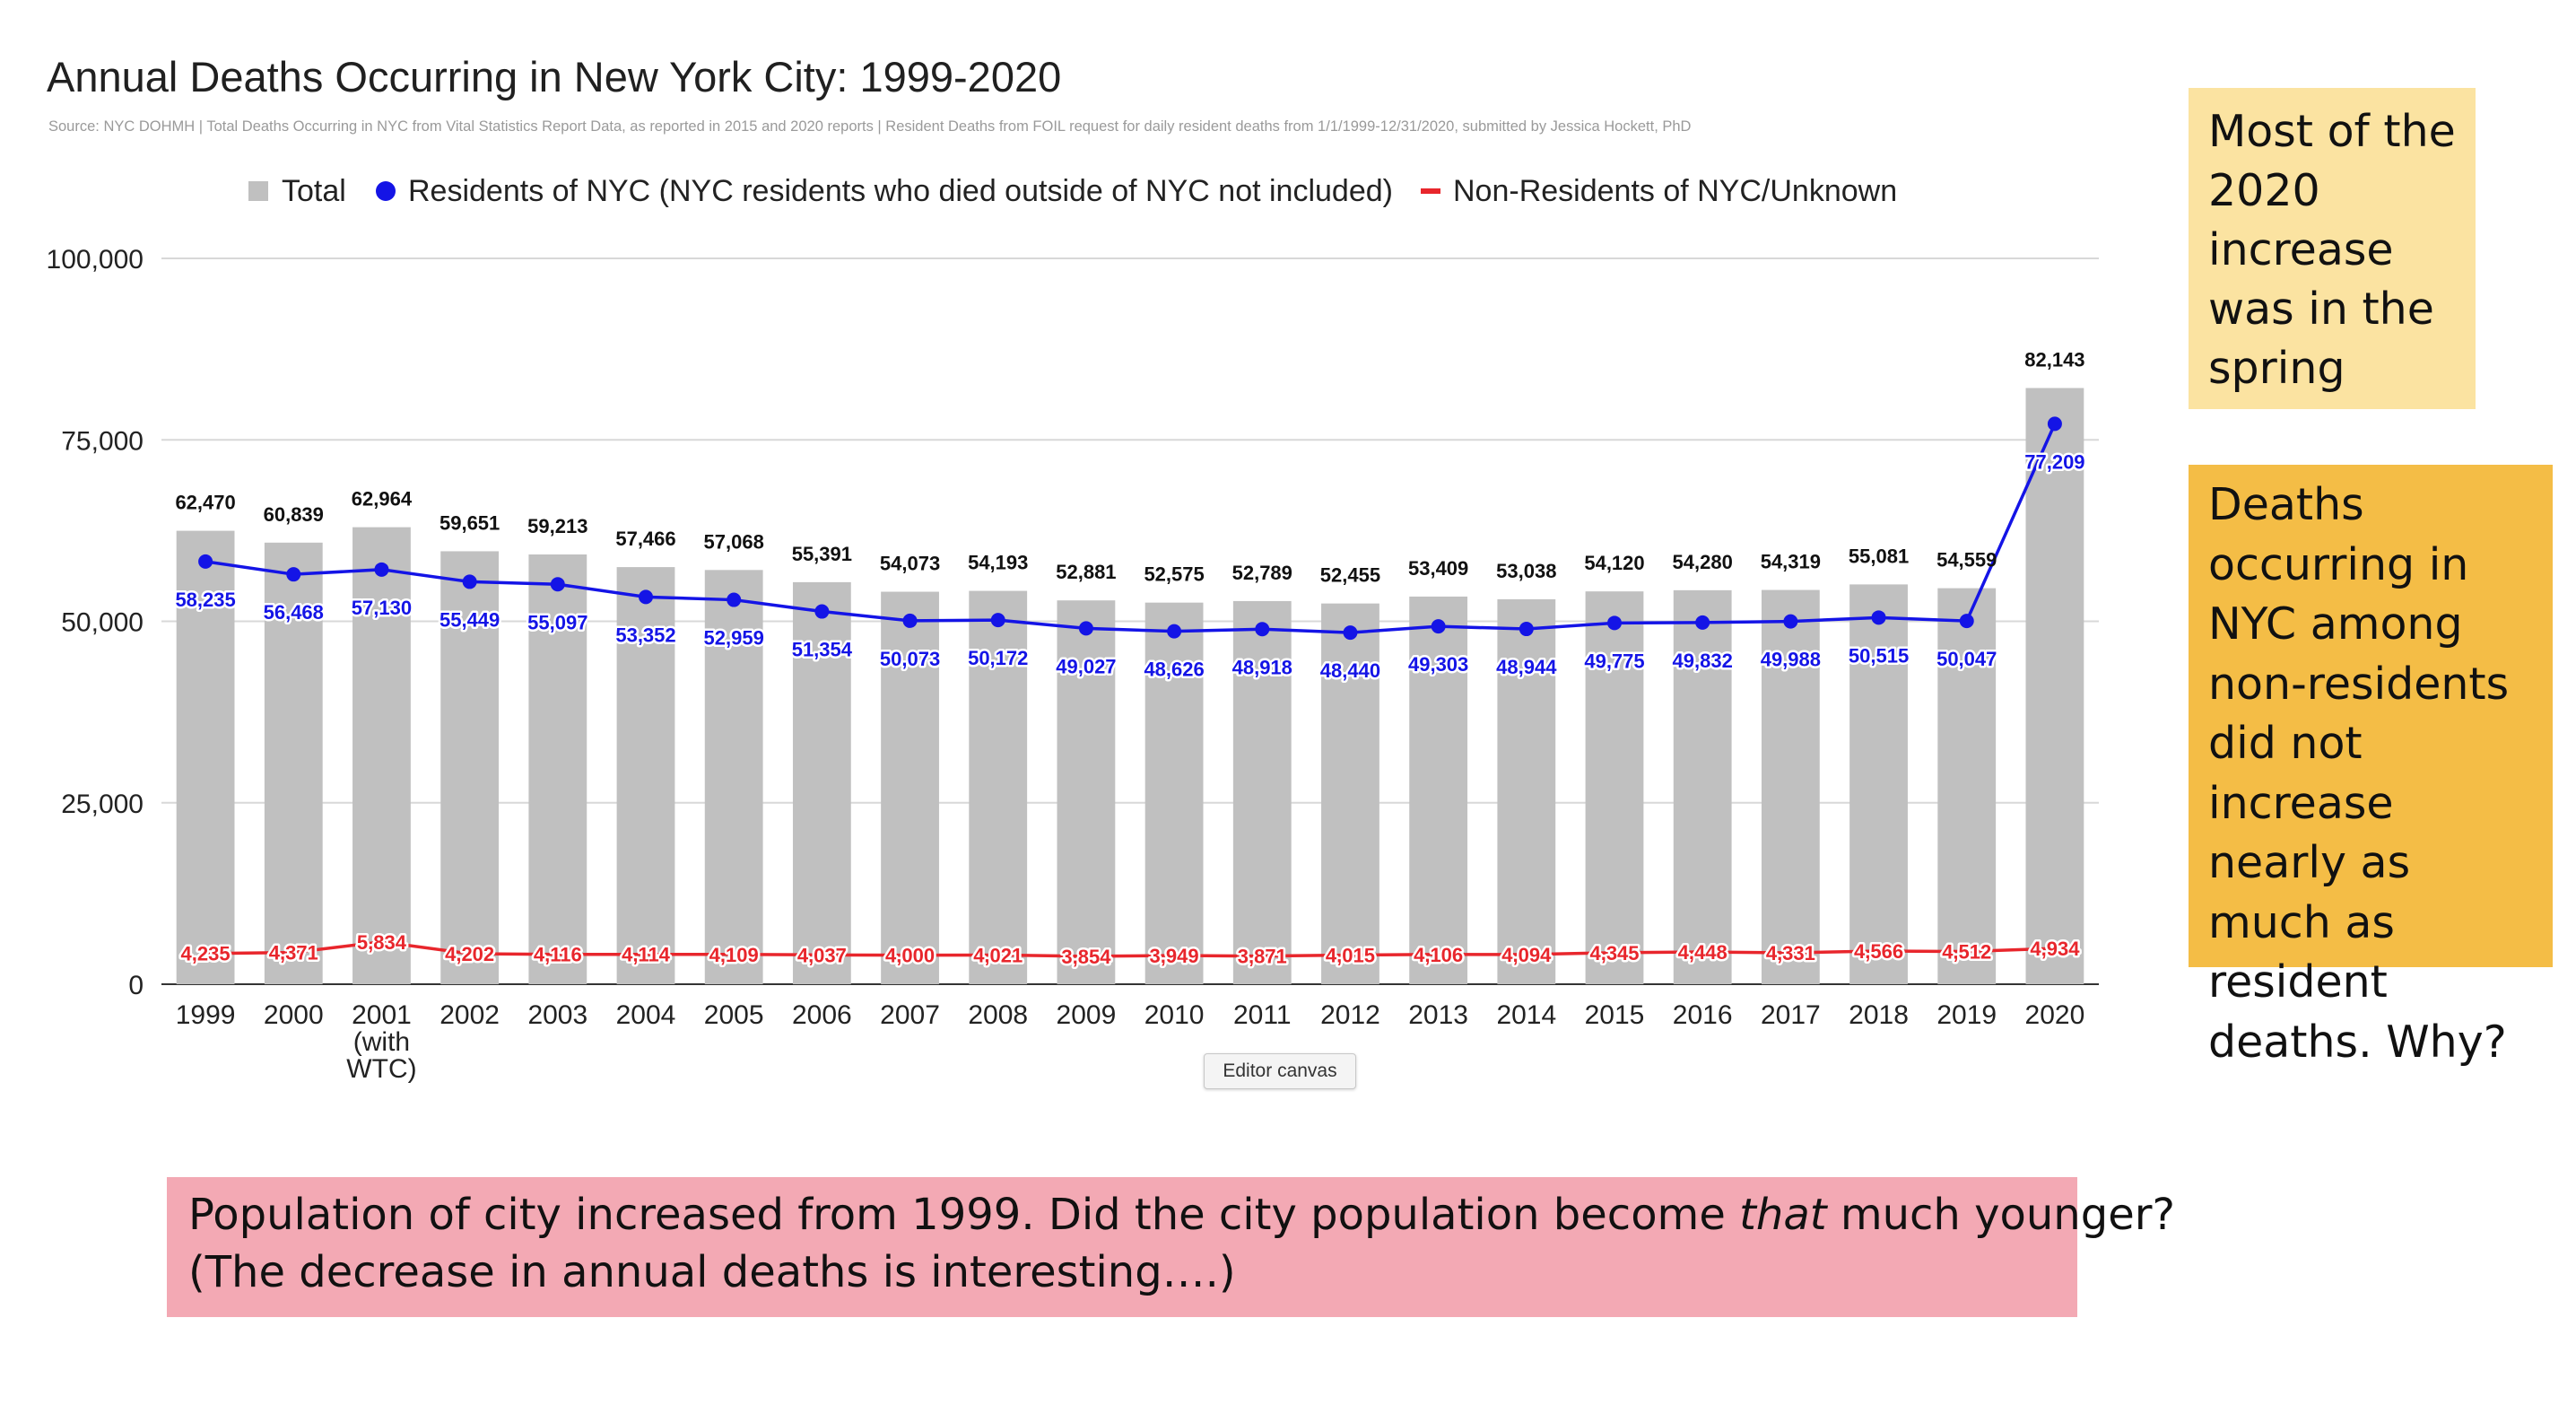 The image size is (2576, 1405). What do you see at coordinates (1174, 956) in the screenshot?
I see `non-residents-value-label: 3,949` at bounding box center [1174, 956].